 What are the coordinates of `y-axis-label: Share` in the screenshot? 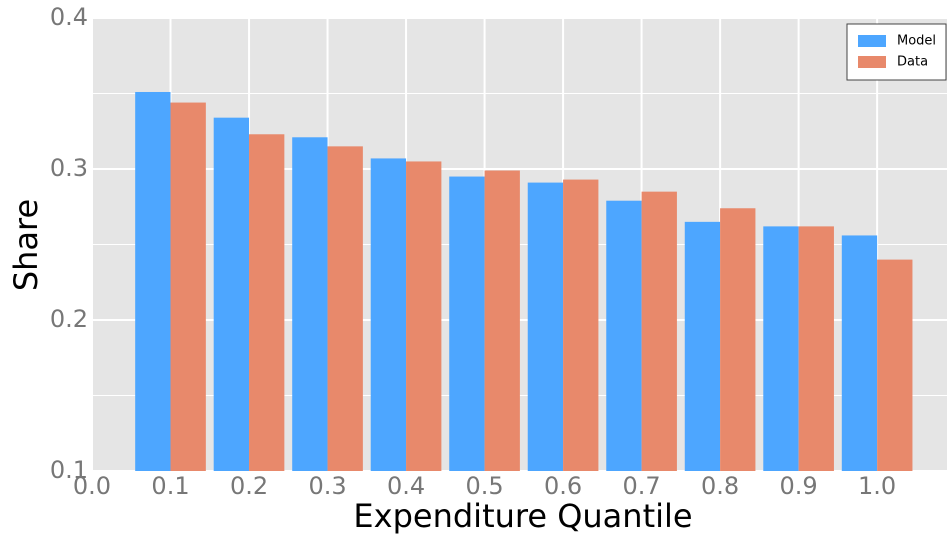 It's located at (26, 245).